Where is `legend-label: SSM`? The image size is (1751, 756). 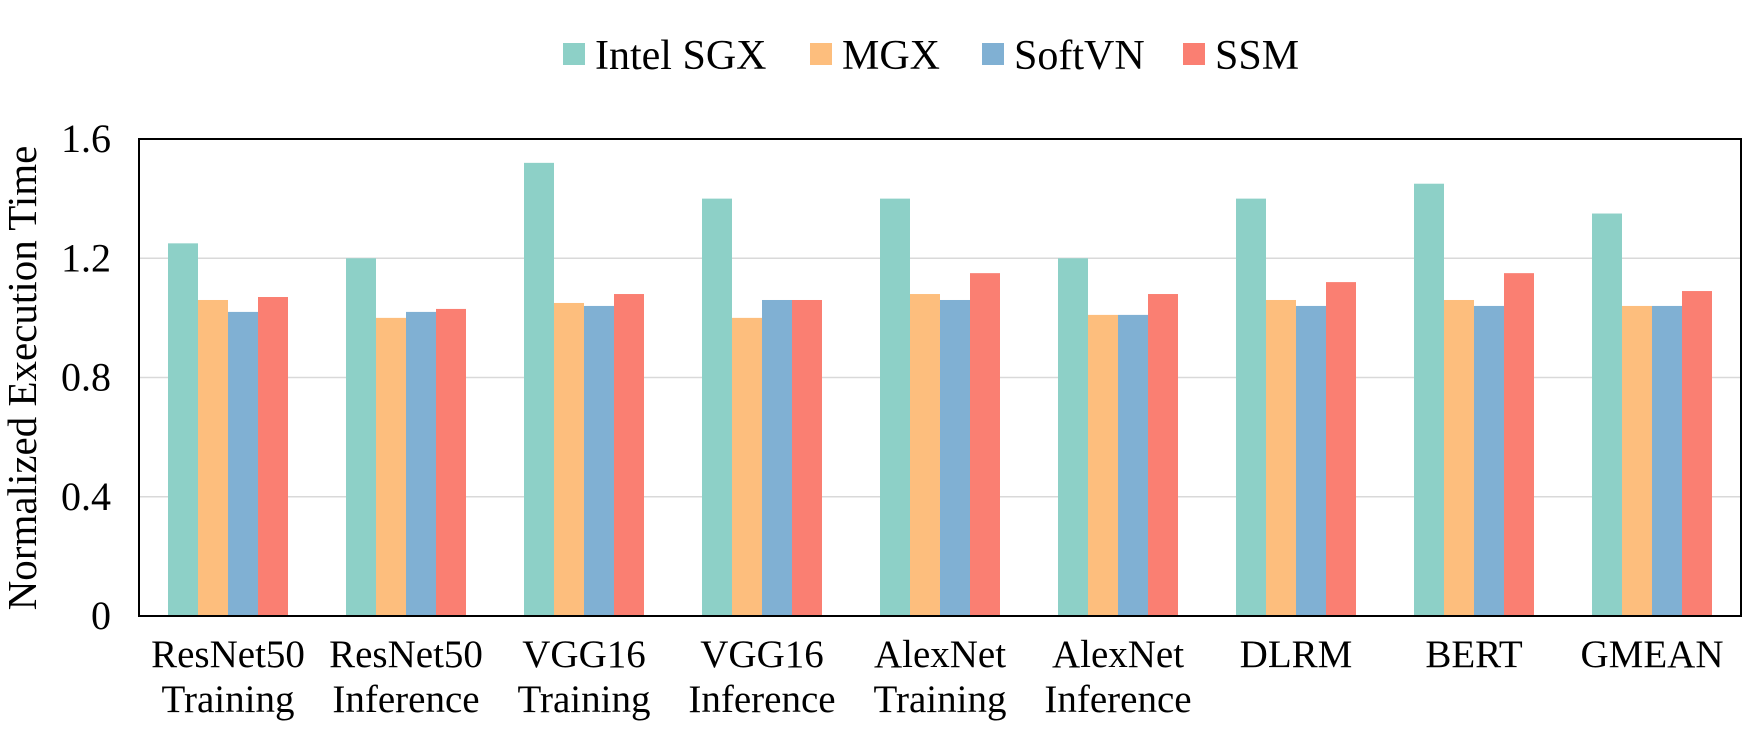 legend-label: SSM is located at coordinates (1257, 56).